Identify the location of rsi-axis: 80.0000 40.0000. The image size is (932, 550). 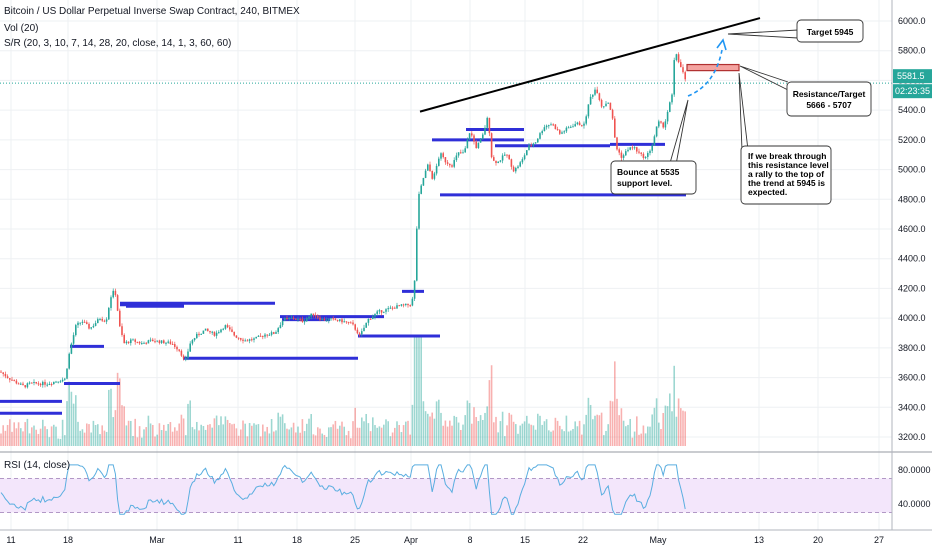
(914, 487).